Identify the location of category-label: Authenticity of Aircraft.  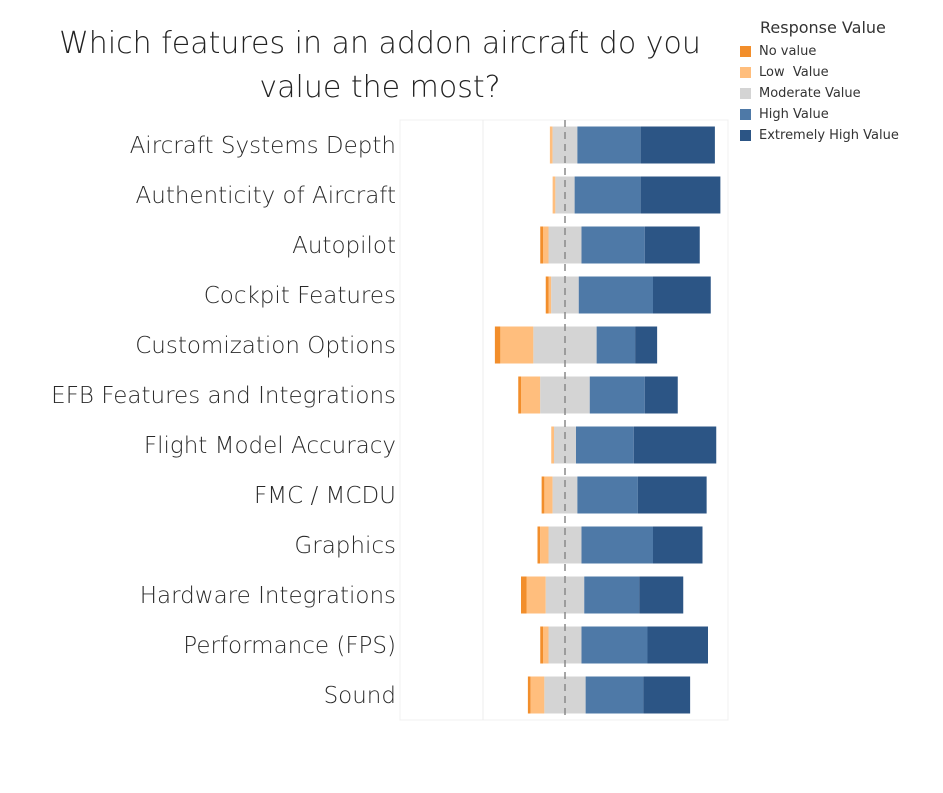
(266, 196).